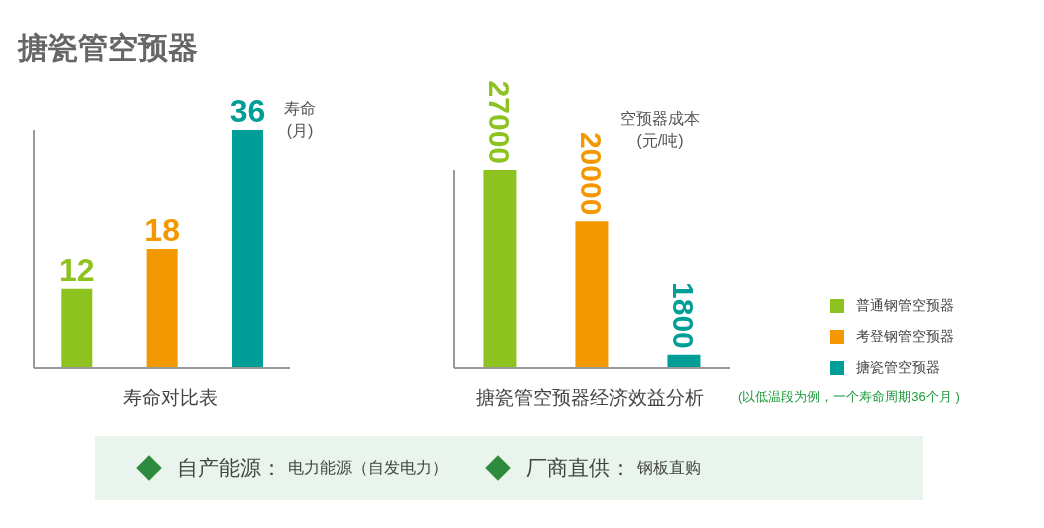  Describe the element at coordinates (247, 111) in the screenshot. I see `data-label: 36` at that location.